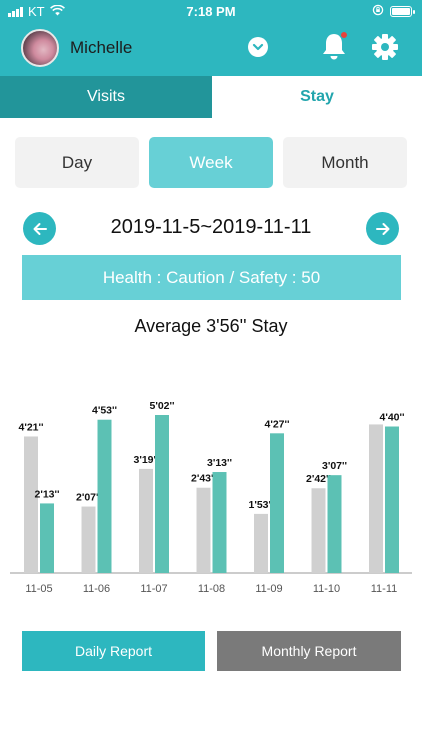  I want to click on x-tick-label: 11-06, so click(96, 589).